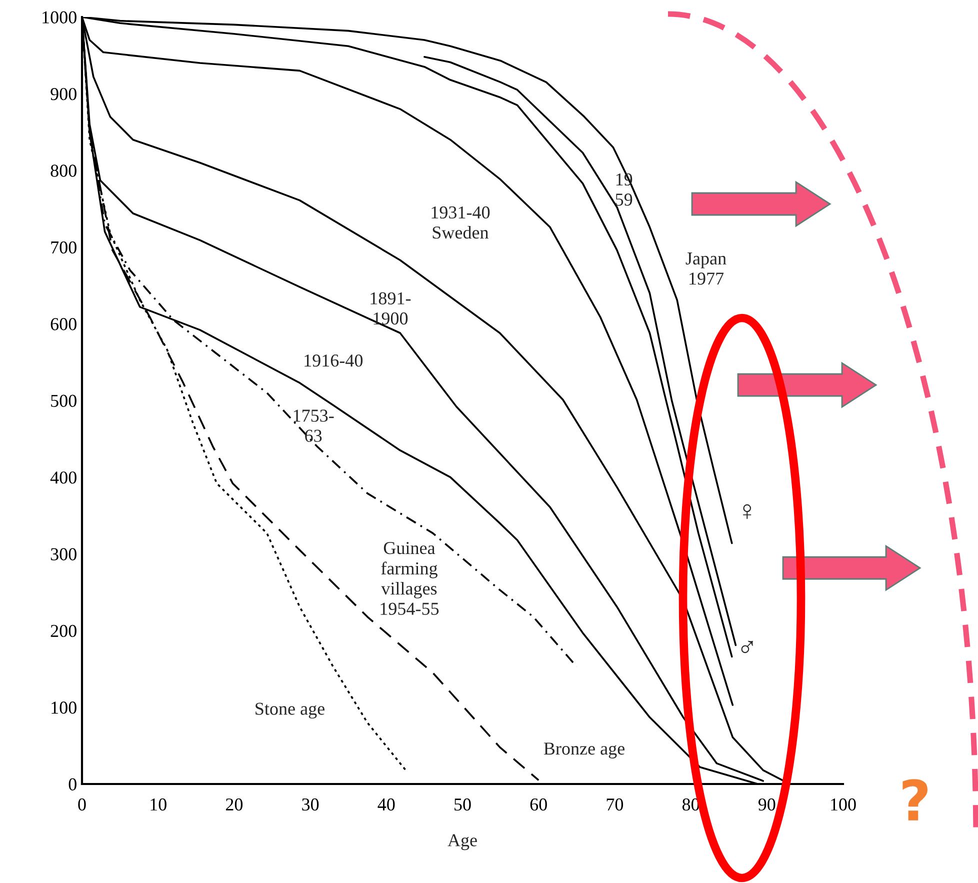 The image size is (978, 883). I want to click on annotation: Bronze age, so click(584, 750).